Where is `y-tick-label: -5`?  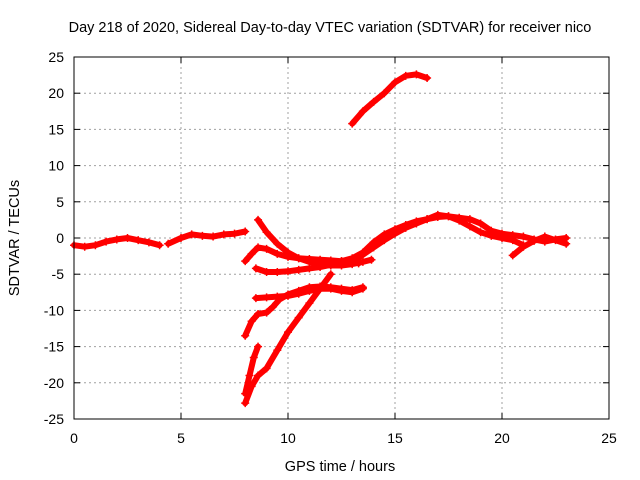
y-tick-label: -5 is located at coordinates (58, 274).